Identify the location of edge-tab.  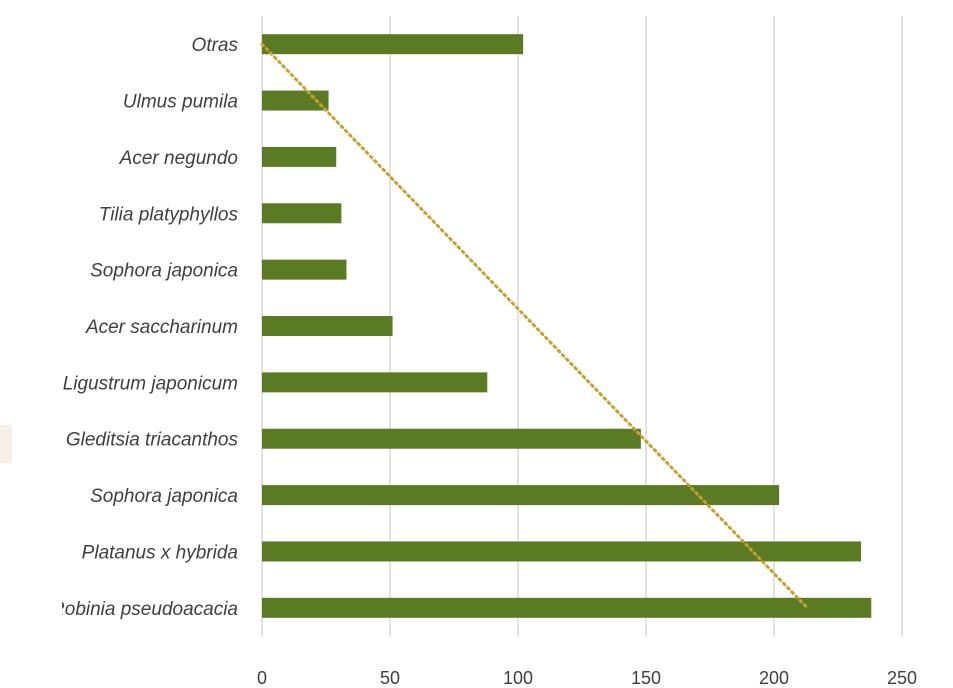
(6, 444).